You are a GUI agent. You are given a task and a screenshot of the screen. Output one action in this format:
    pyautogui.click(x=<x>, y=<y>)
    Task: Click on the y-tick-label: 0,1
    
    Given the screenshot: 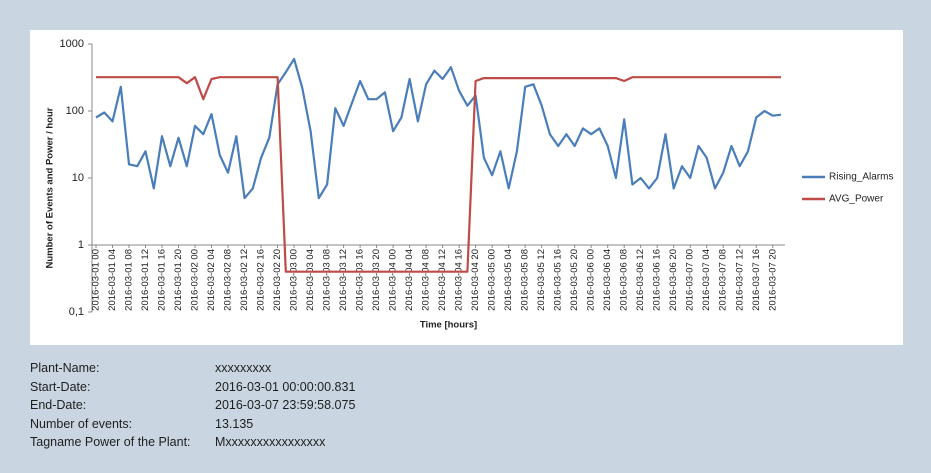 What is the action you would take?
    pyautogui.click(x=76, y=312)
    